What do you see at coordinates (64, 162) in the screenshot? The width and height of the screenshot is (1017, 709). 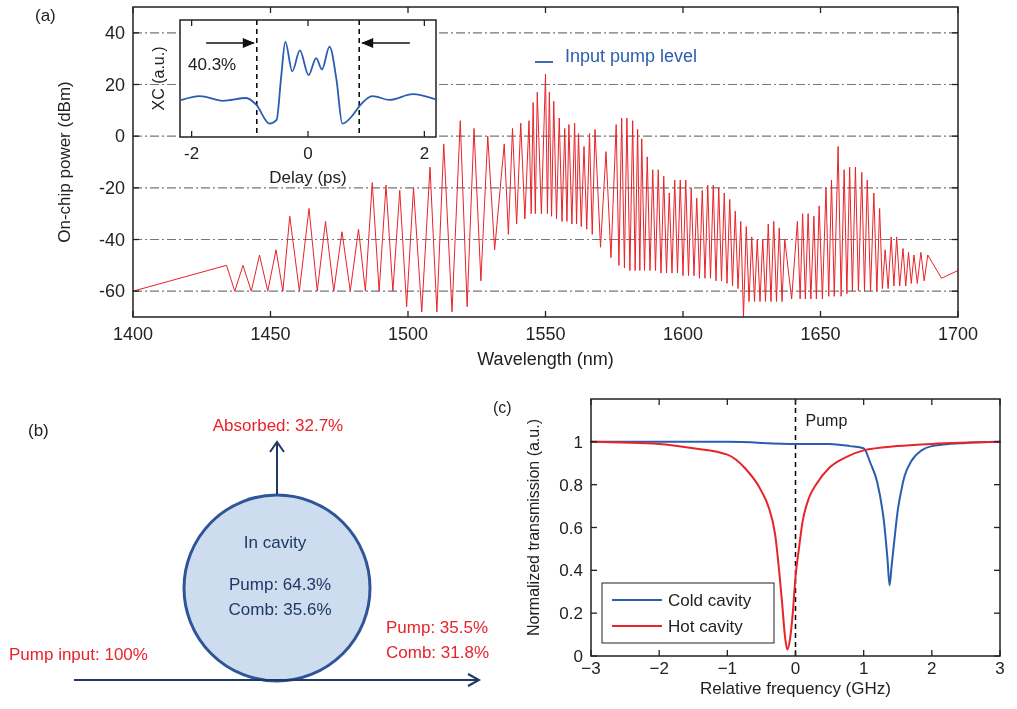 I see `y-axis-title: On-chip power (dBm)` at bounding box center [64, 162].